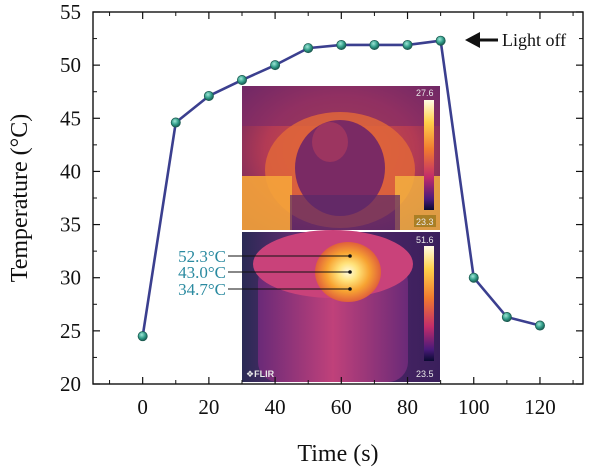 Image resolution: width=600 pixels, height=469 pixels. I want to click on callout-label: 43.0°C, so click(202, 272).